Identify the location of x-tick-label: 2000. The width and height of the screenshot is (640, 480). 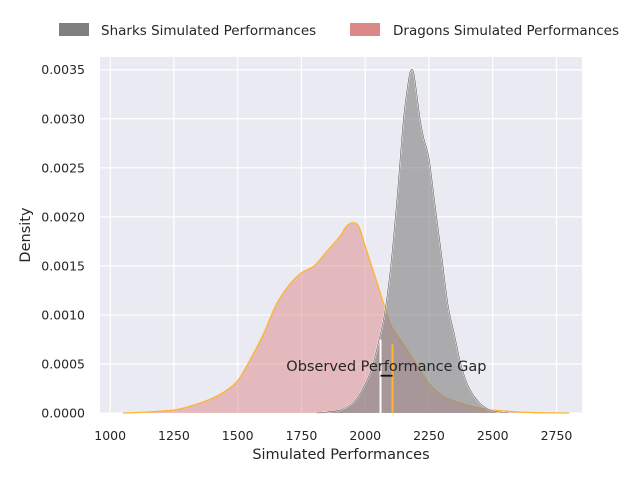
(365, 435).